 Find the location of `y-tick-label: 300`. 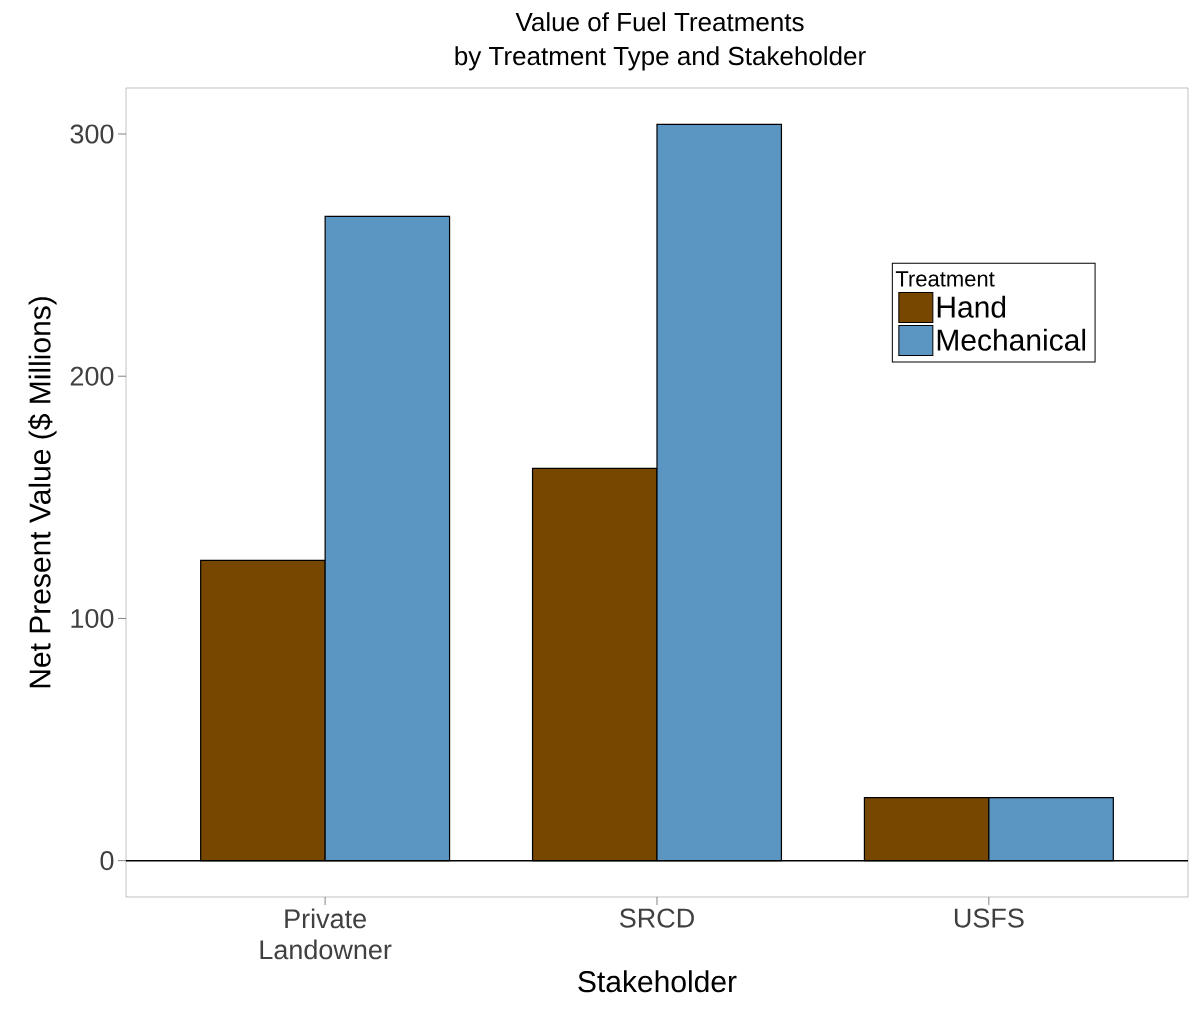

y-tick-label: 300 is located at coordinates (92, 134).